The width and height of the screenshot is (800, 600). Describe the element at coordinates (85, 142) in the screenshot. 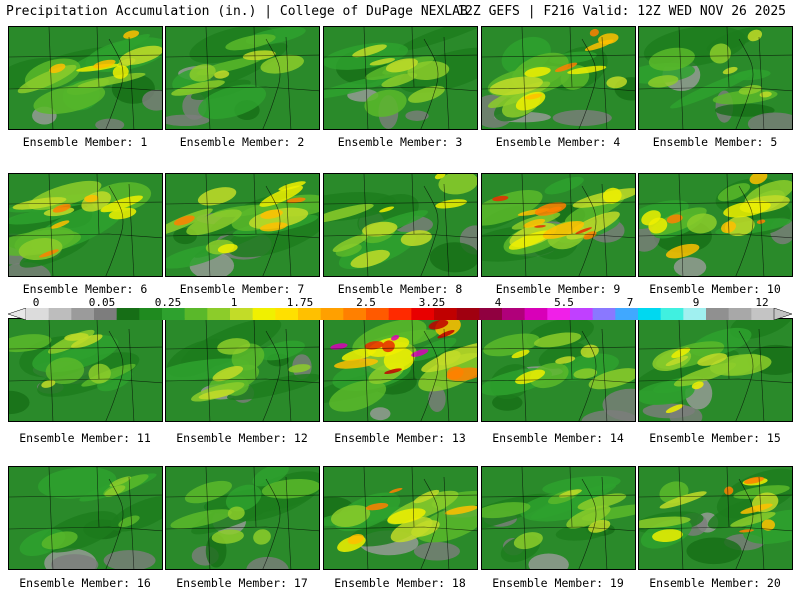

I see `ensemble-member-label: Ensemble Member: 1` at that location.